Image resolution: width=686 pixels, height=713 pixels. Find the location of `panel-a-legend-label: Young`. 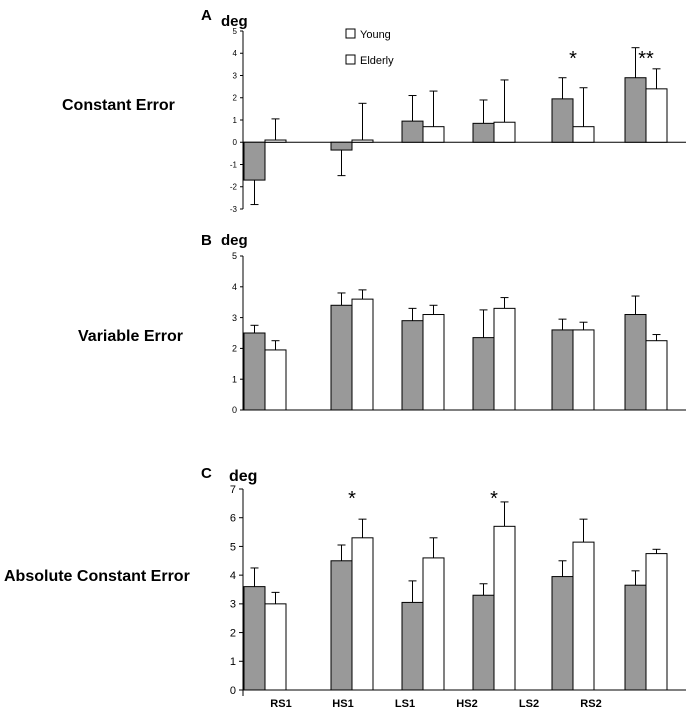

panel-a-legend-label: Young is located at coordinates (375, 35).